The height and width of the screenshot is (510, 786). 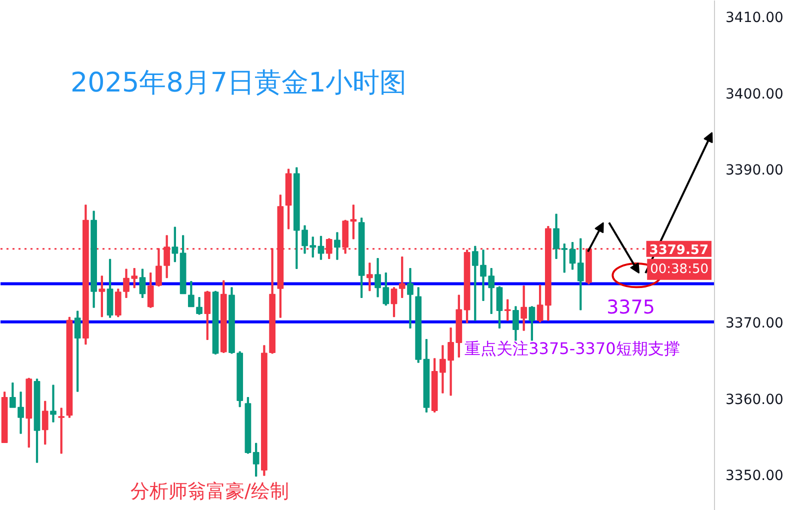 I want to click on annotation: 重点关注3375-3370短期支撑, so click(x=572, y=348).